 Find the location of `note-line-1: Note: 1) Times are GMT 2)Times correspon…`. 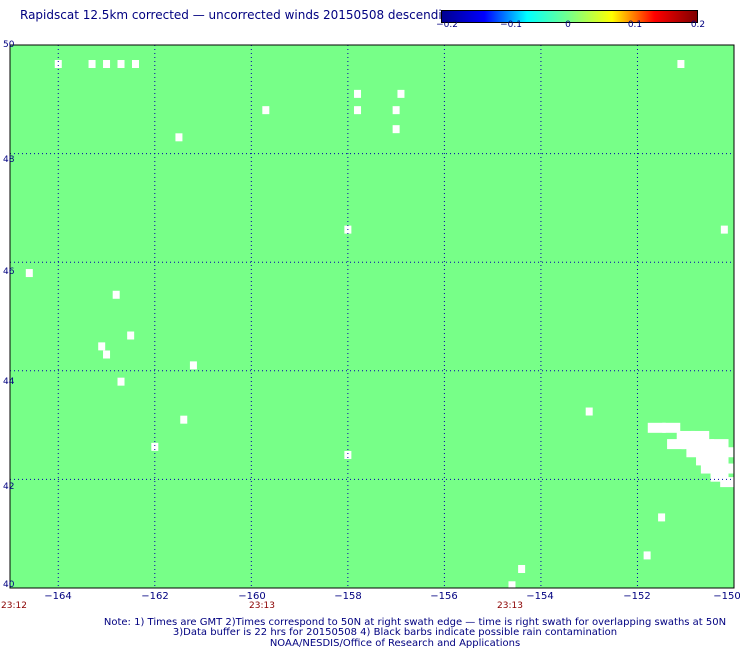

note-line-1: Note: 1) Times are GMT 2)Times correspon… is located at coordinates (415, 622).